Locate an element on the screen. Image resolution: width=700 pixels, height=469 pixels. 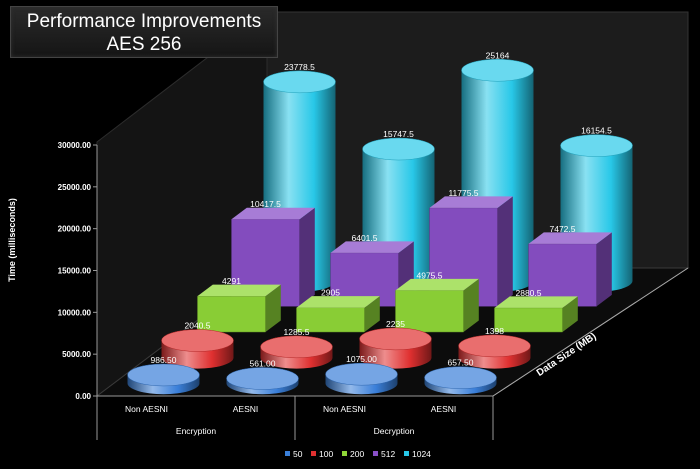
y-tick-label: 20000.00 is located at coordinates (75, 229).